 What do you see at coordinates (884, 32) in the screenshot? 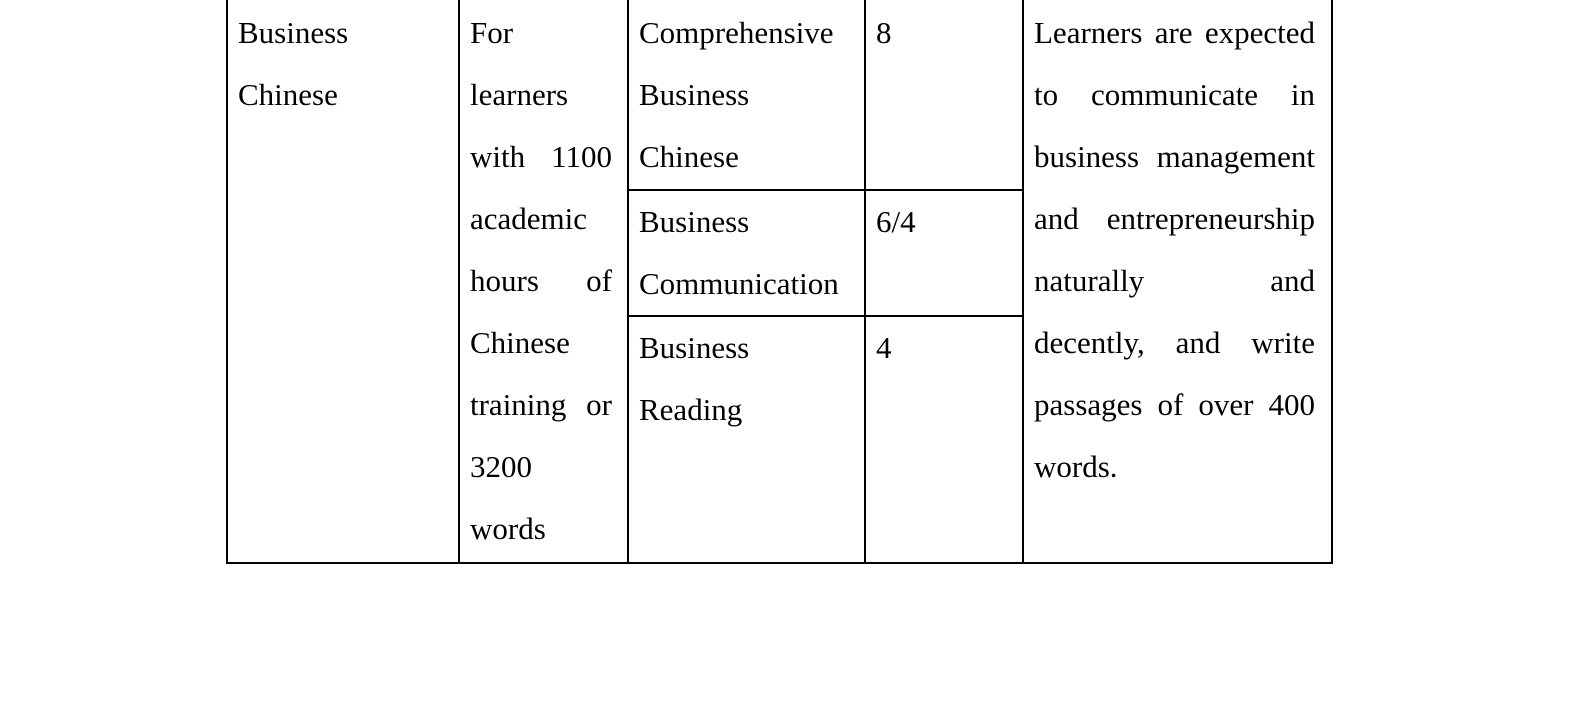
I see `hours-value: 8` at bounding box center [884, 32].